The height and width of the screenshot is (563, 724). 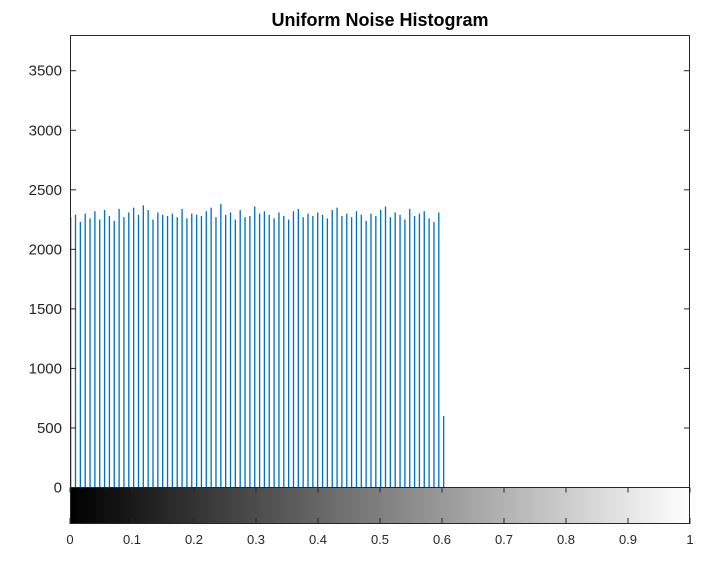 I want to click on x-tick-label: 1, so click(x=689, y=539).